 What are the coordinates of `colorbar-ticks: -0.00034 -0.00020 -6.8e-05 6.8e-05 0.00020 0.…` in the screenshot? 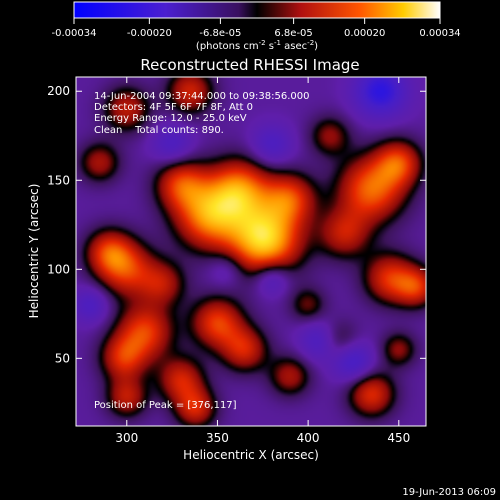 It's located at (256, 28).